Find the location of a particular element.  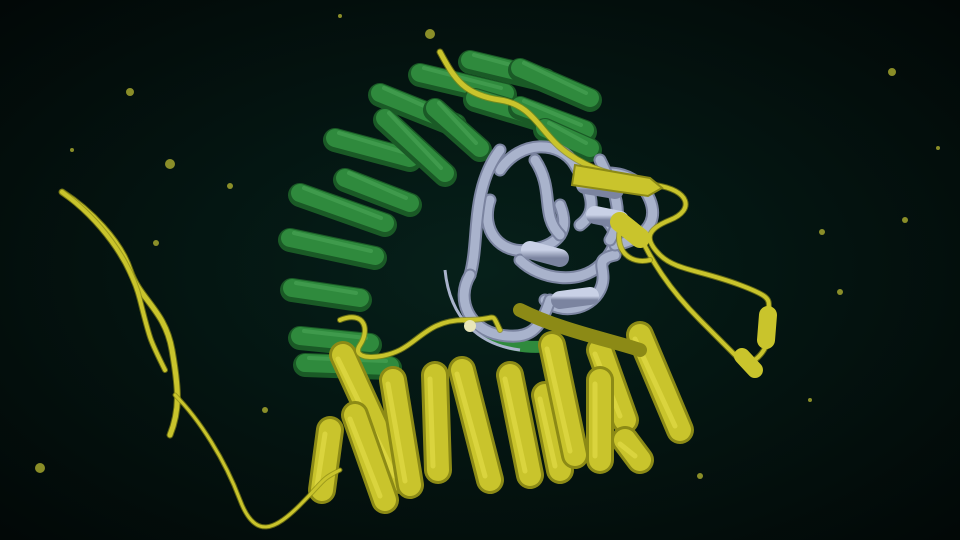

yellow-beta-strand is located at coordinates (617, 180).